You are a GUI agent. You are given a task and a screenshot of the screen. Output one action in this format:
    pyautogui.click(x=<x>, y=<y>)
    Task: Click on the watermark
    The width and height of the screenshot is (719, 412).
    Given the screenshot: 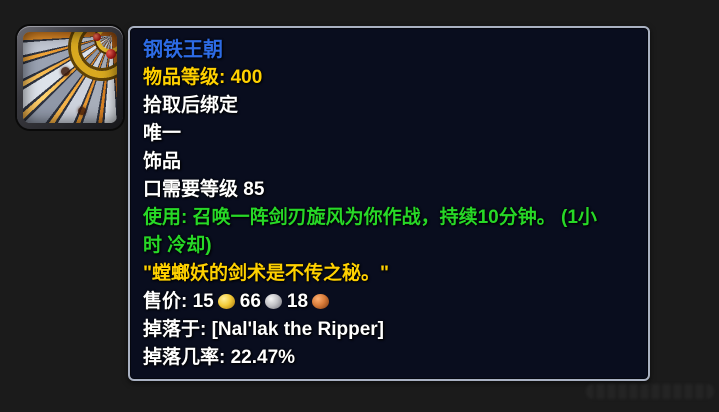 What is the action you would take?
    pyautogui.click(x=650, y=391)
    